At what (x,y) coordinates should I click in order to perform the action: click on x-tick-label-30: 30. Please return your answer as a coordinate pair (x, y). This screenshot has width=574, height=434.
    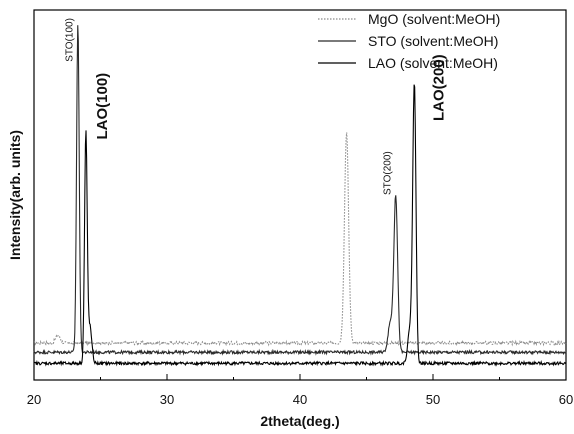
    Looking at the image, I should click on (167, 399).